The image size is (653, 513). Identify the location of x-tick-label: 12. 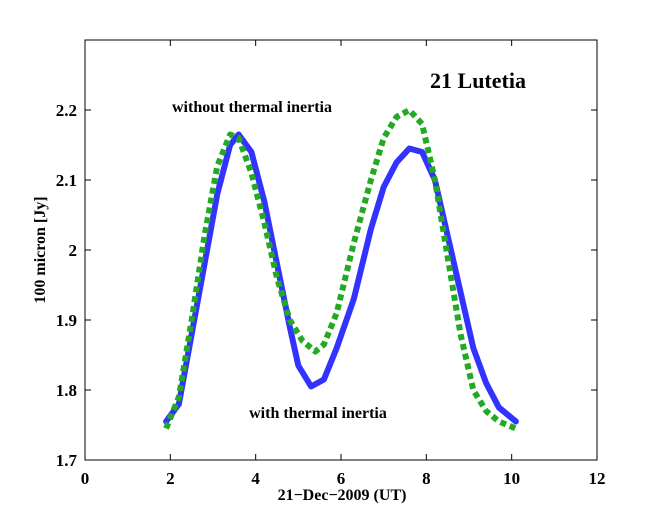
(597, 478).